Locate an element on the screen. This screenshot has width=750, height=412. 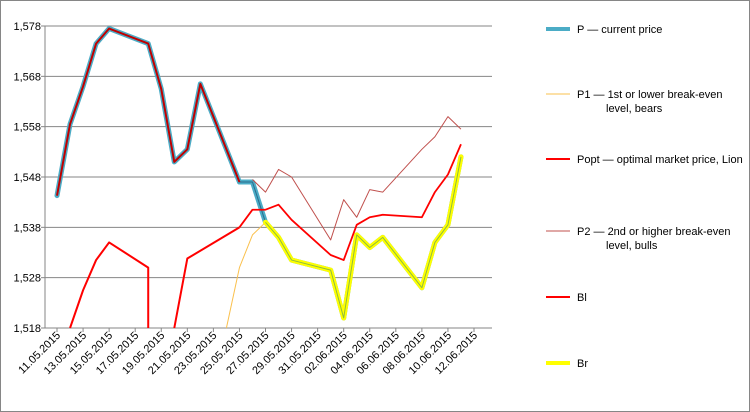
legend-item-popt-optimal-market-price-lion: Popt — optimal market price, Lion is located at coordinates (644, 160).